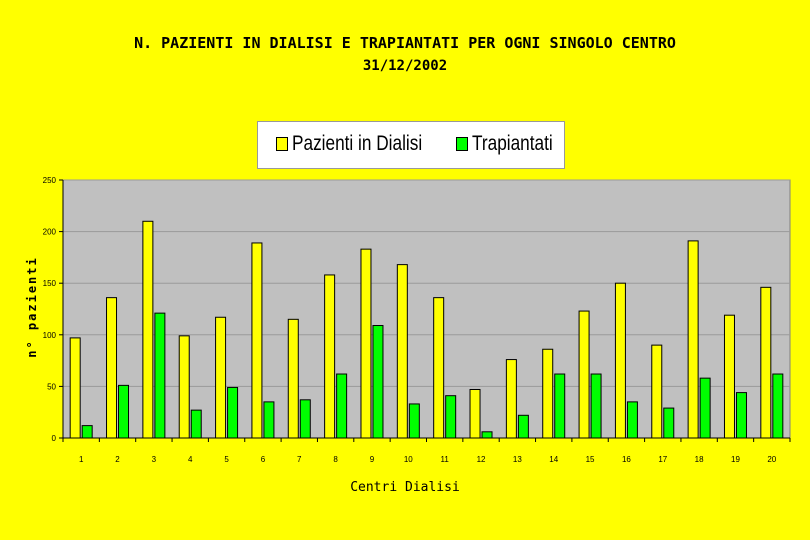  I want to click on chart-subtitle: 31/12/2002, so click(405, 66).